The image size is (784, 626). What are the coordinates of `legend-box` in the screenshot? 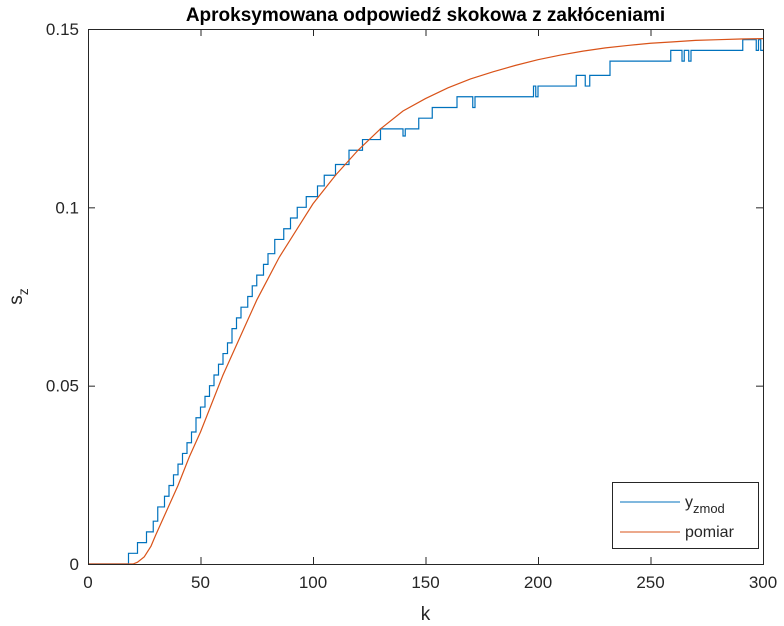 It's located at (685, 515).